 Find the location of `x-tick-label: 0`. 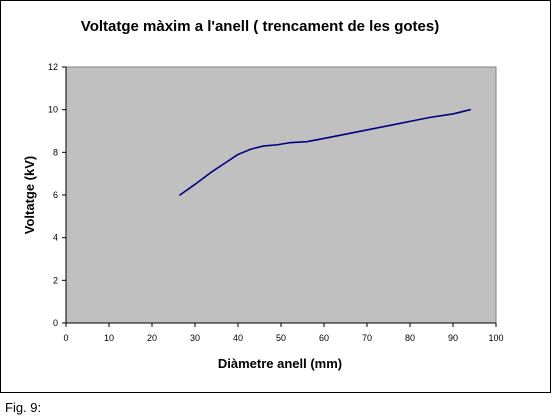

x-tick-label: 0 is located at coordinates (65, 338).